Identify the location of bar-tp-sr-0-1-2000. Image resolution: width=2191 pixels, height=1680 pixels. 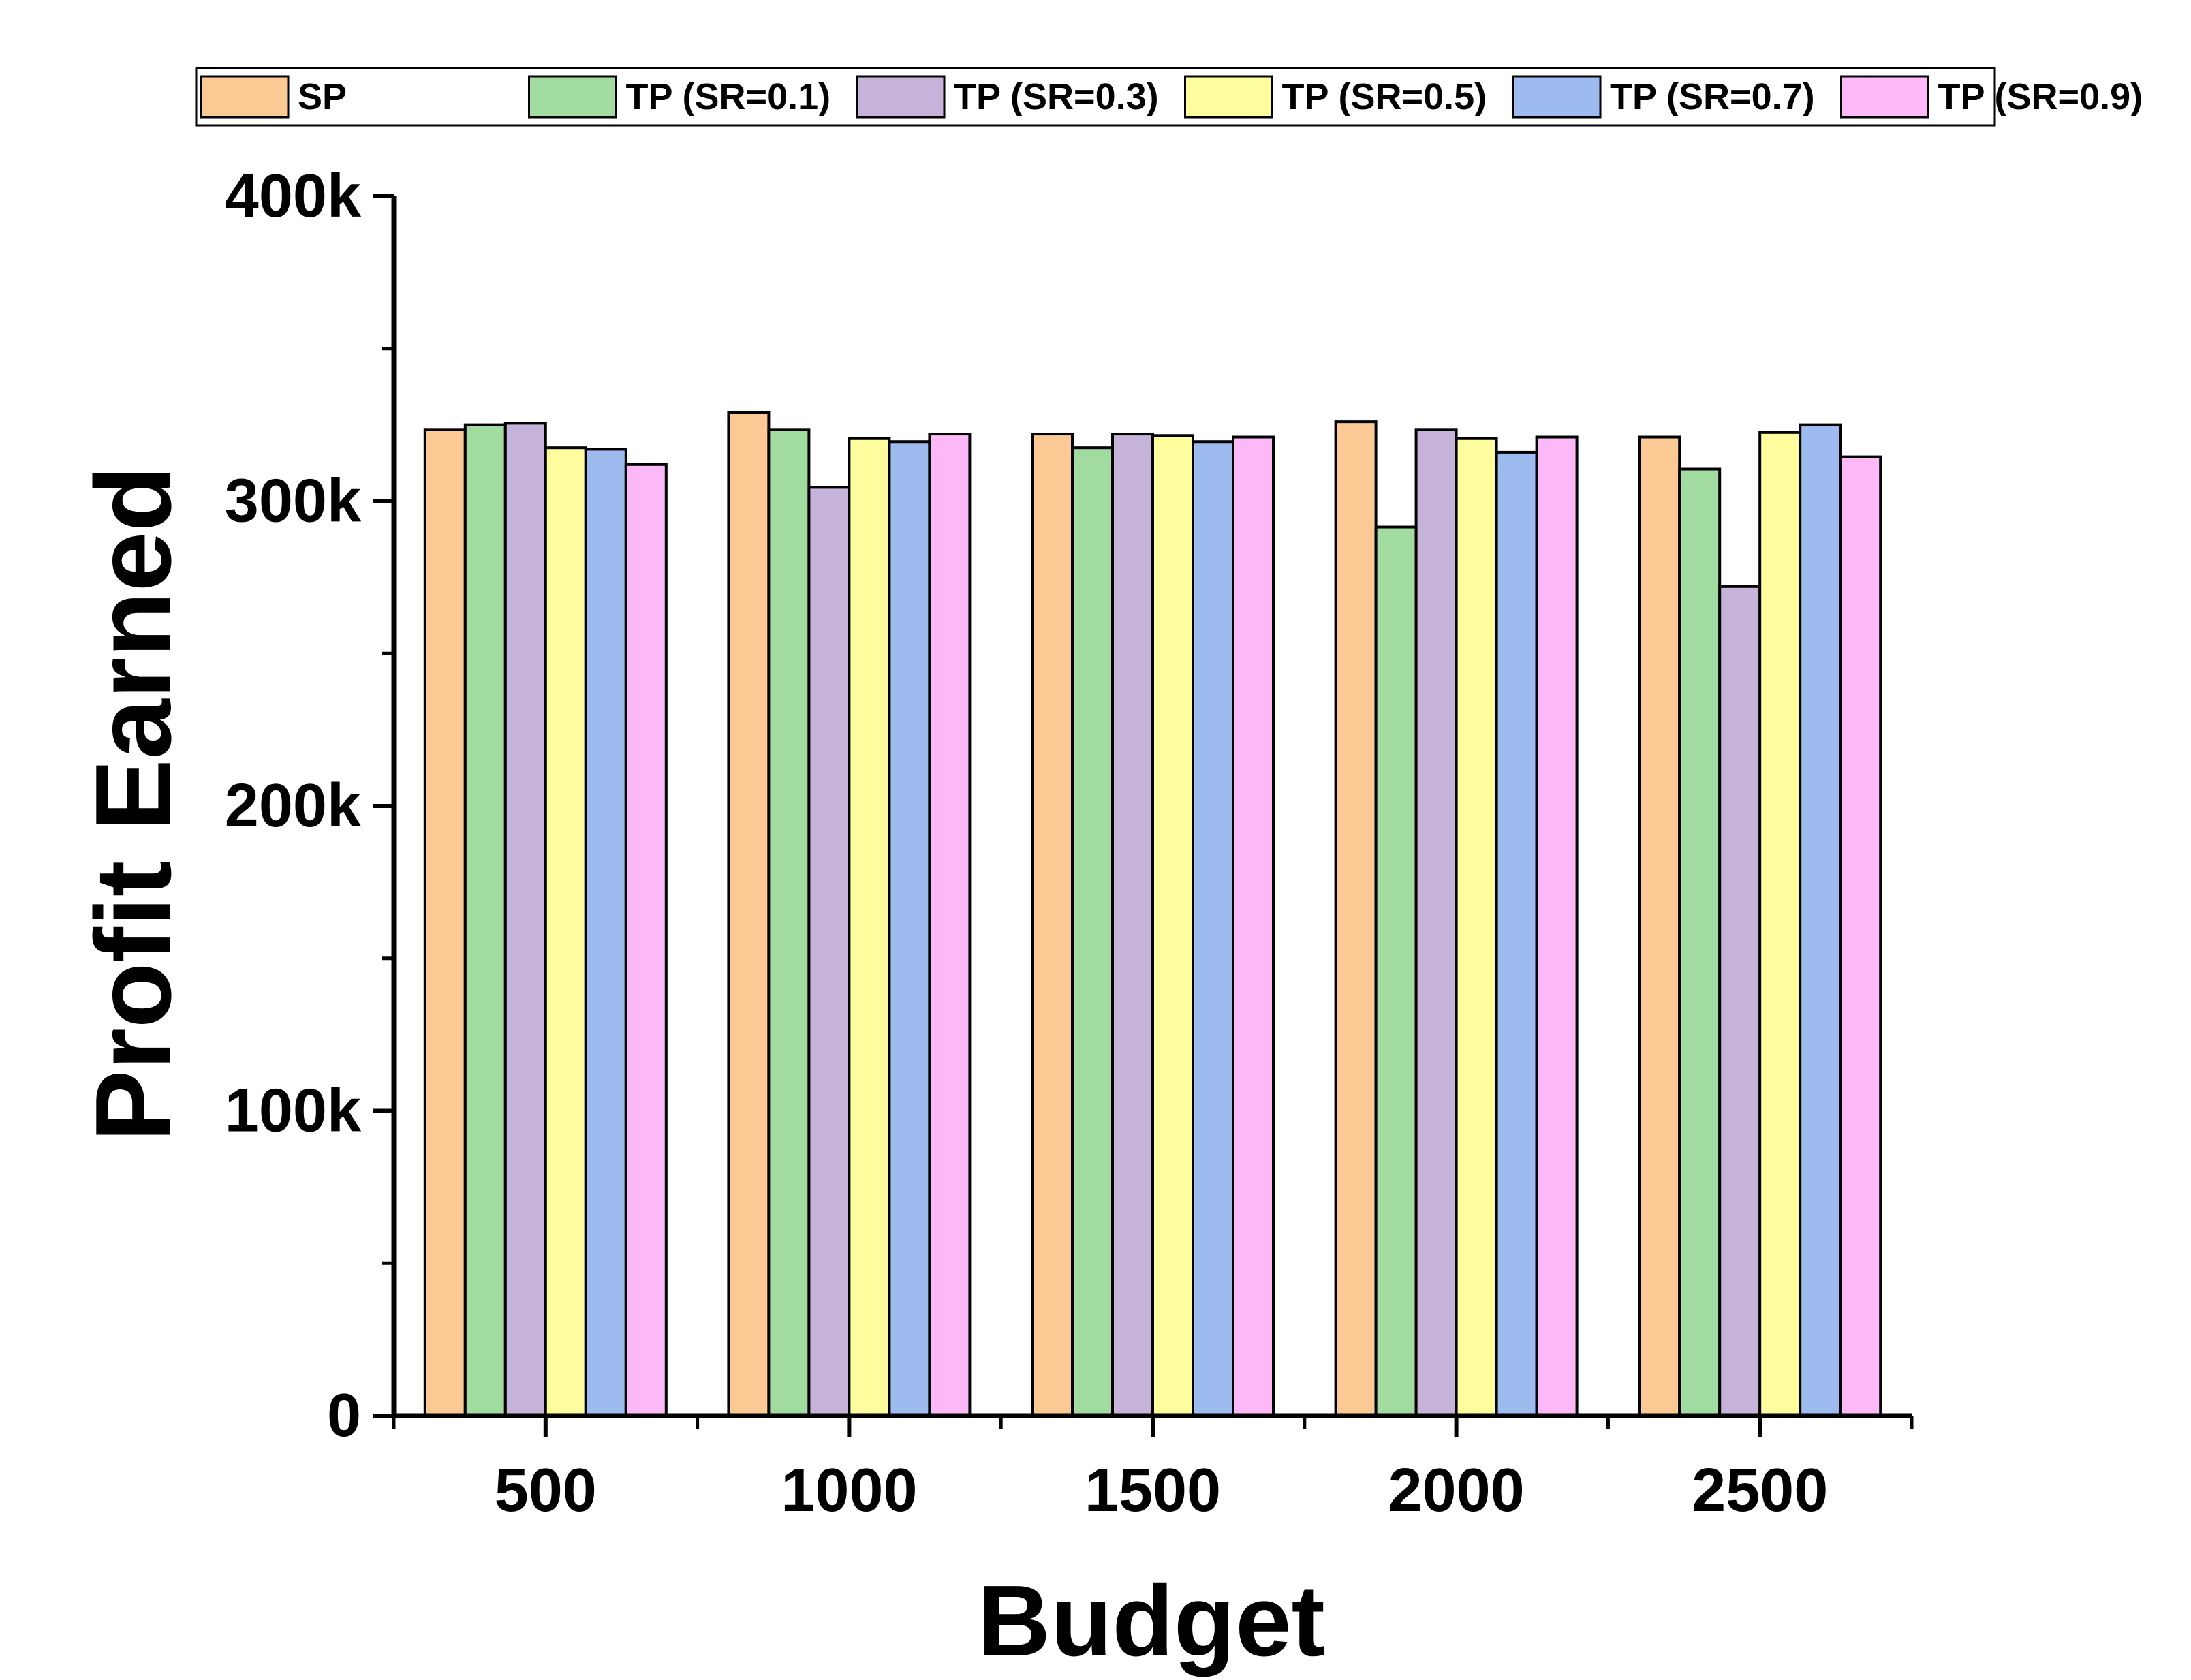
(1396, 971).